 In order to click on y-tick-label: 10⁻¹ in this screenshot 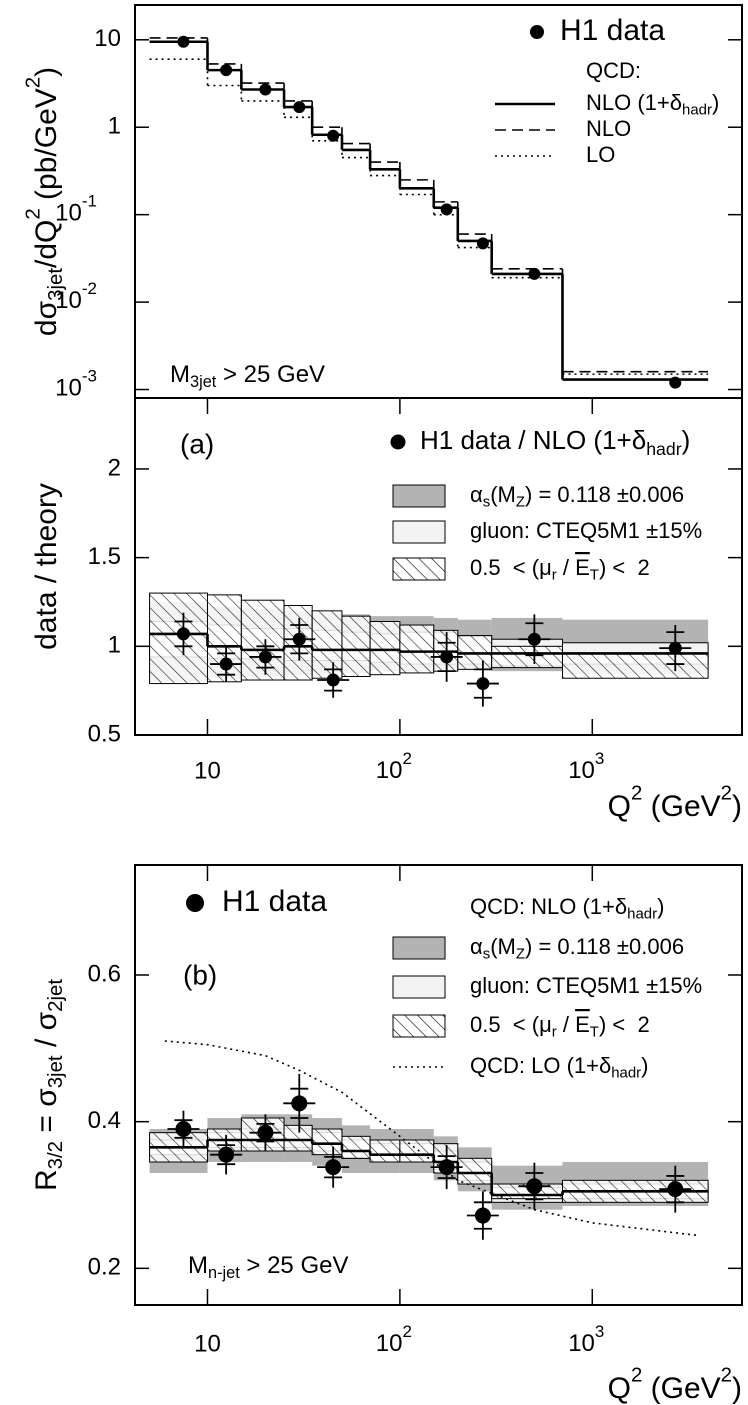, I will do `click(76, 209)`.